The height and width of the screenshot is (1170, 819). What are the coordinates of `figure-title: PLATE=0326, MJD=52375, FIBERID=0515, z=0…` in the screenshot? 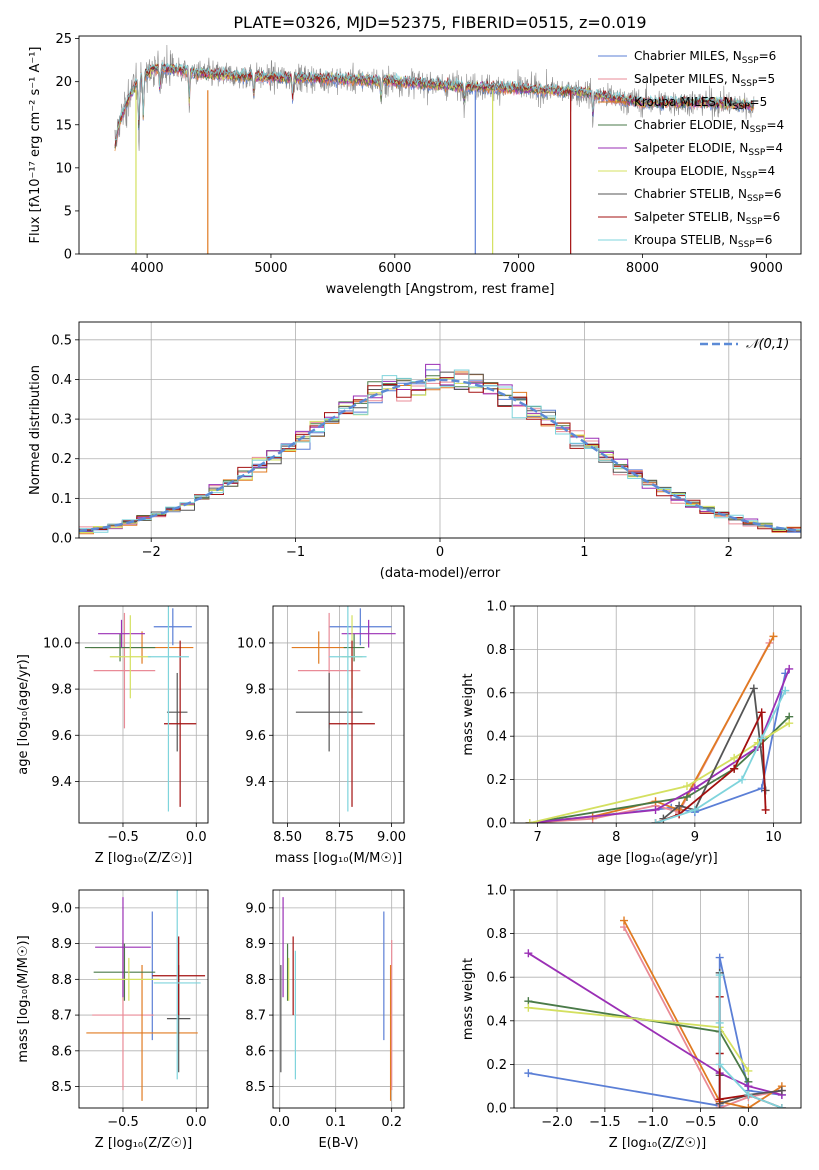 It's located at (439, 22).